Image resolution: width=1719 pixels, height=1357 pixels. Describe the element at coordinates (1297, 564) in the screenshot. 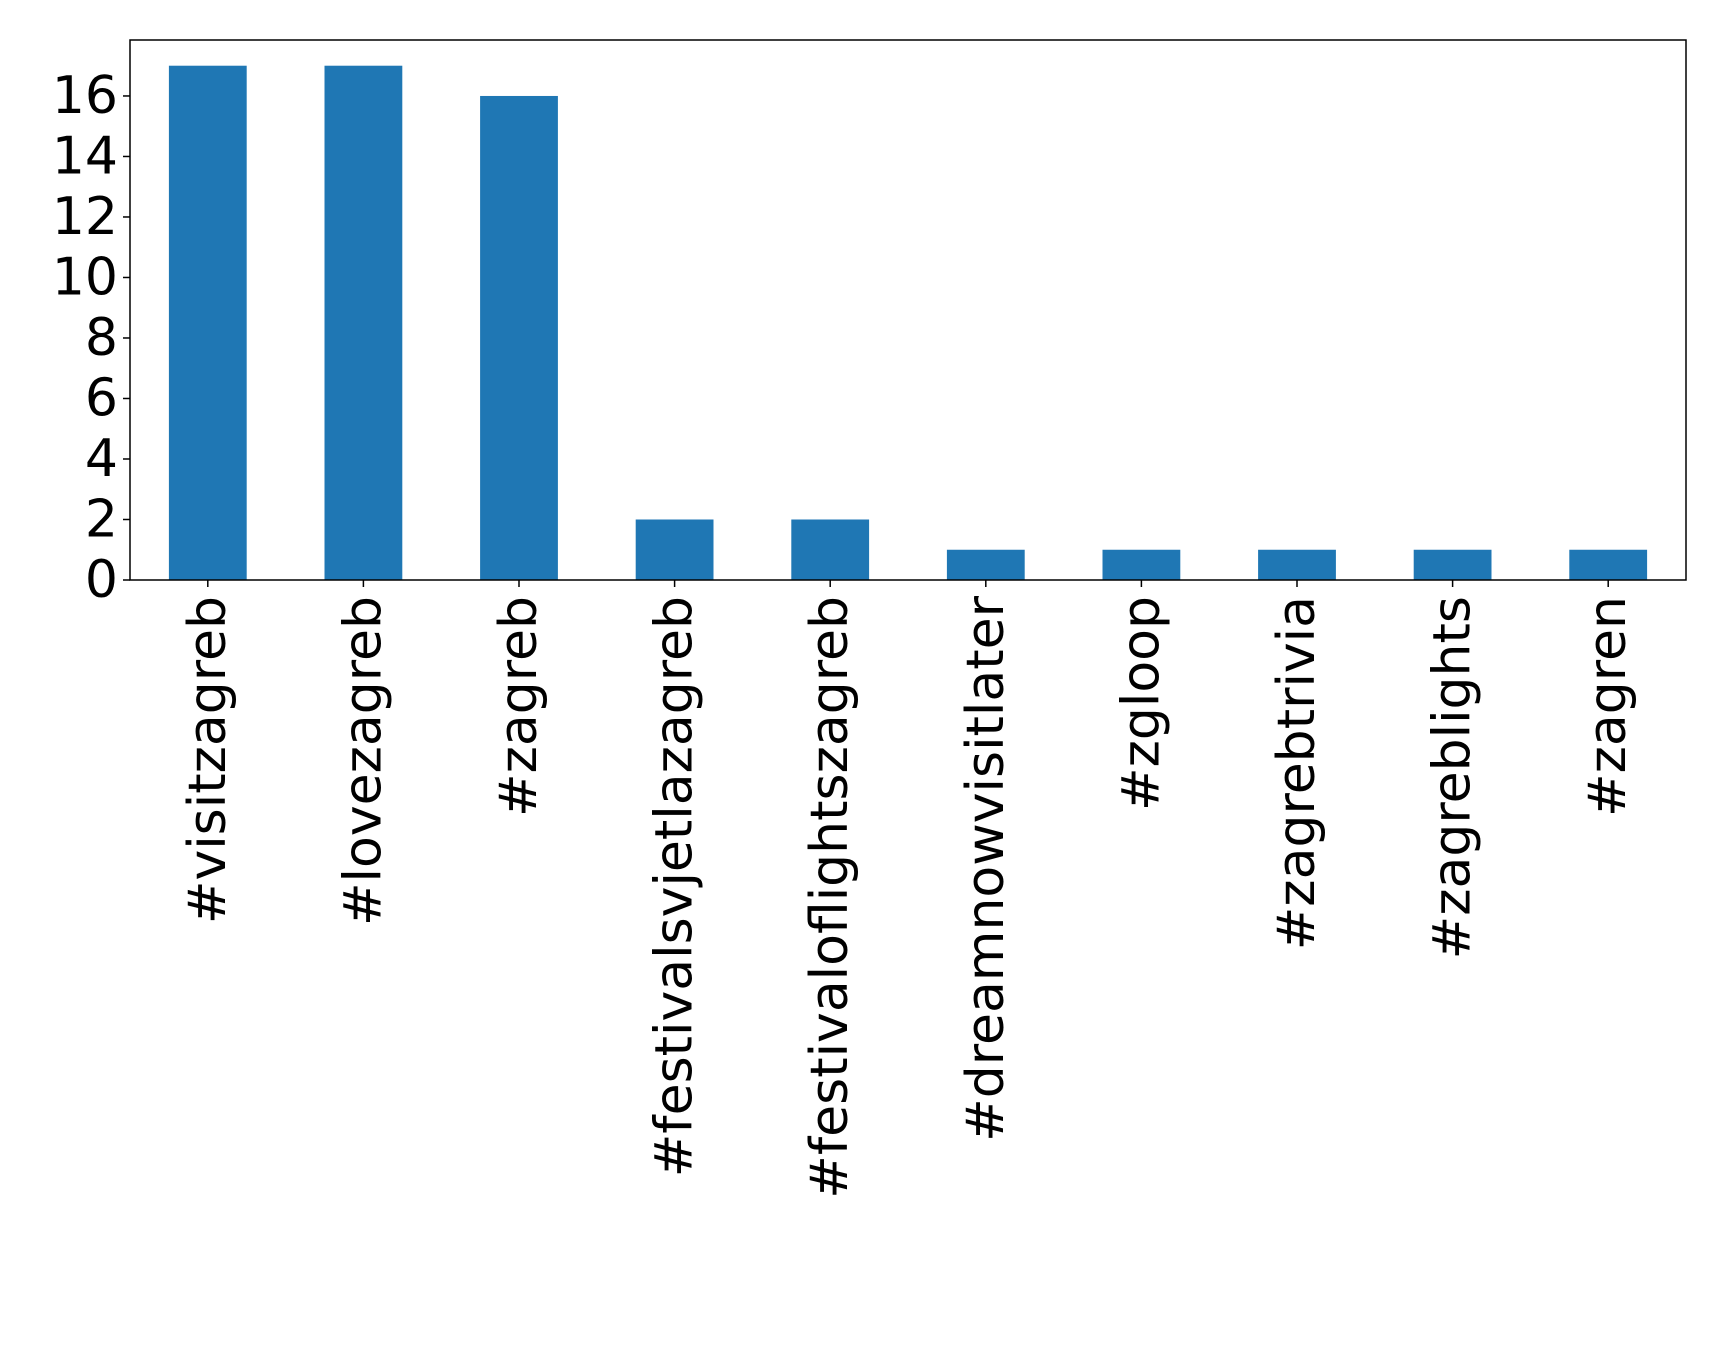

I see `bar-zagrebtrivia` at that location.